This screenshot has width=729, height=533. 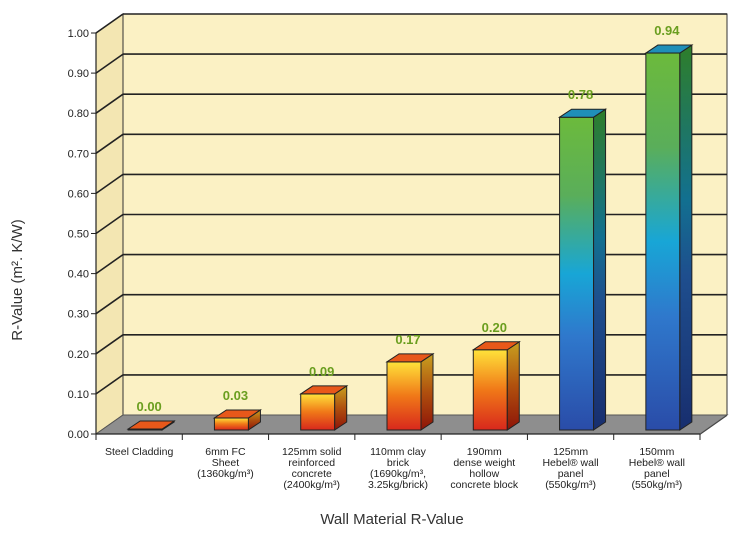 I want to click on x-tick-label: 6mm FC Sheet (1360kg/m³), so click(x=225, y=463).